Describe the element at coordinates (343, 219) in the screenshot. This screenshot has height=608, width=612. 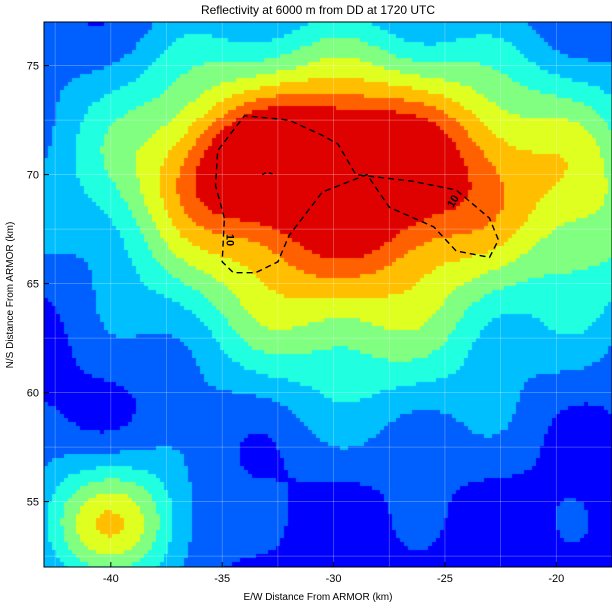
I see `contour-labels: 10 10` at that location.